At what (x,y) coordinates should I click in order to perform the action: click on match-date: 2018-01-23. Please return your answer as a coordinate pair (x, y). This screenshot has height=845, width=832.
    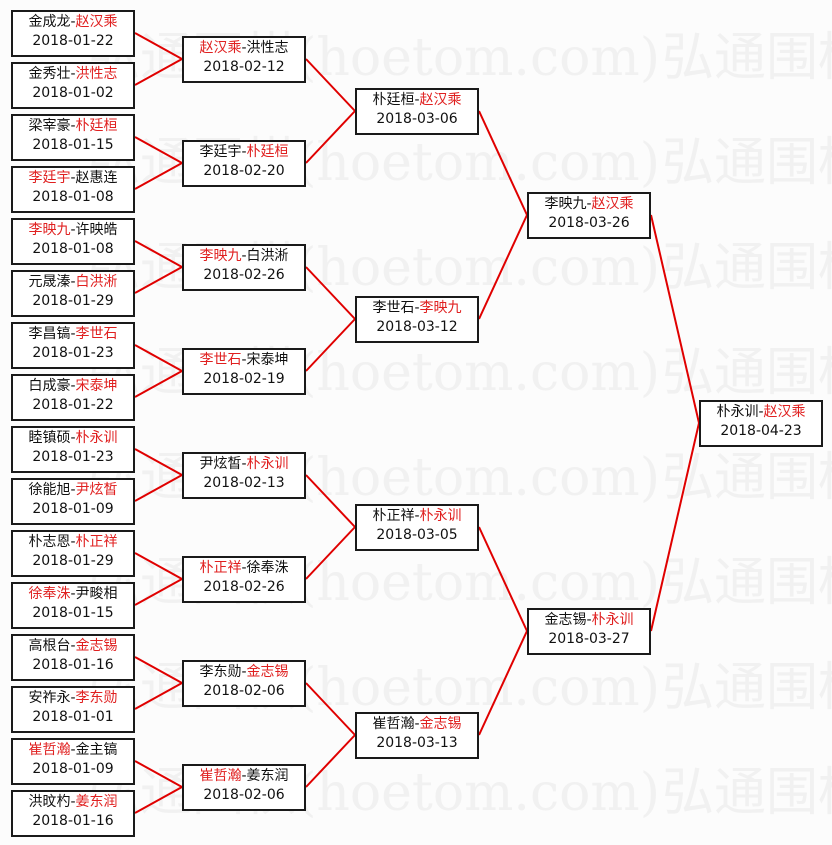
    Looking at the image, I should click on (73, 457).